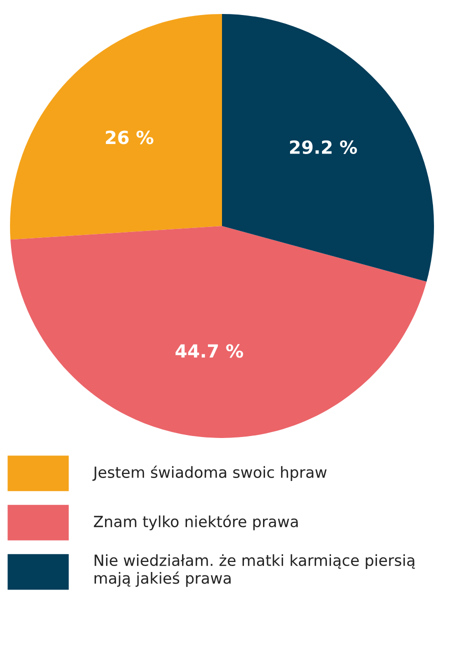  I want to click on legend-label: Znam tylko niektóre prawa, so click(196, 522).